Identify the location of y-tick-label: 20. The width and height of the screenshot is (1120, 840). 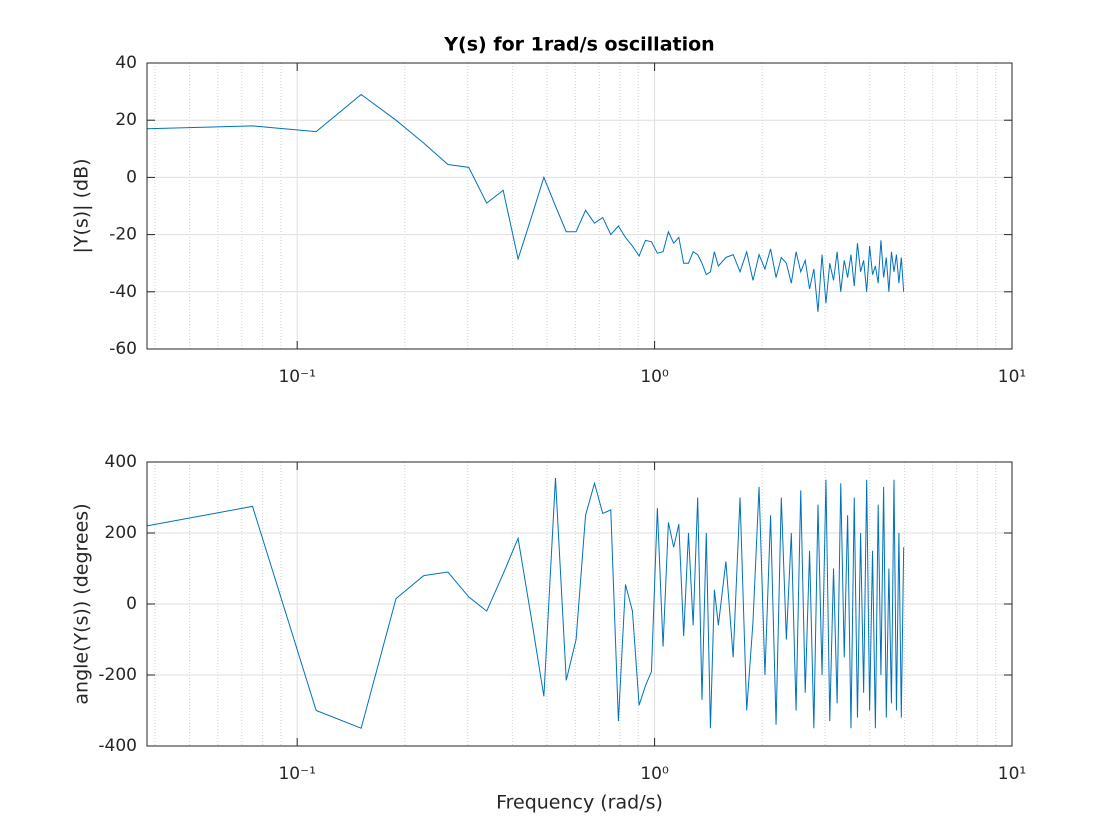
(126, 120).